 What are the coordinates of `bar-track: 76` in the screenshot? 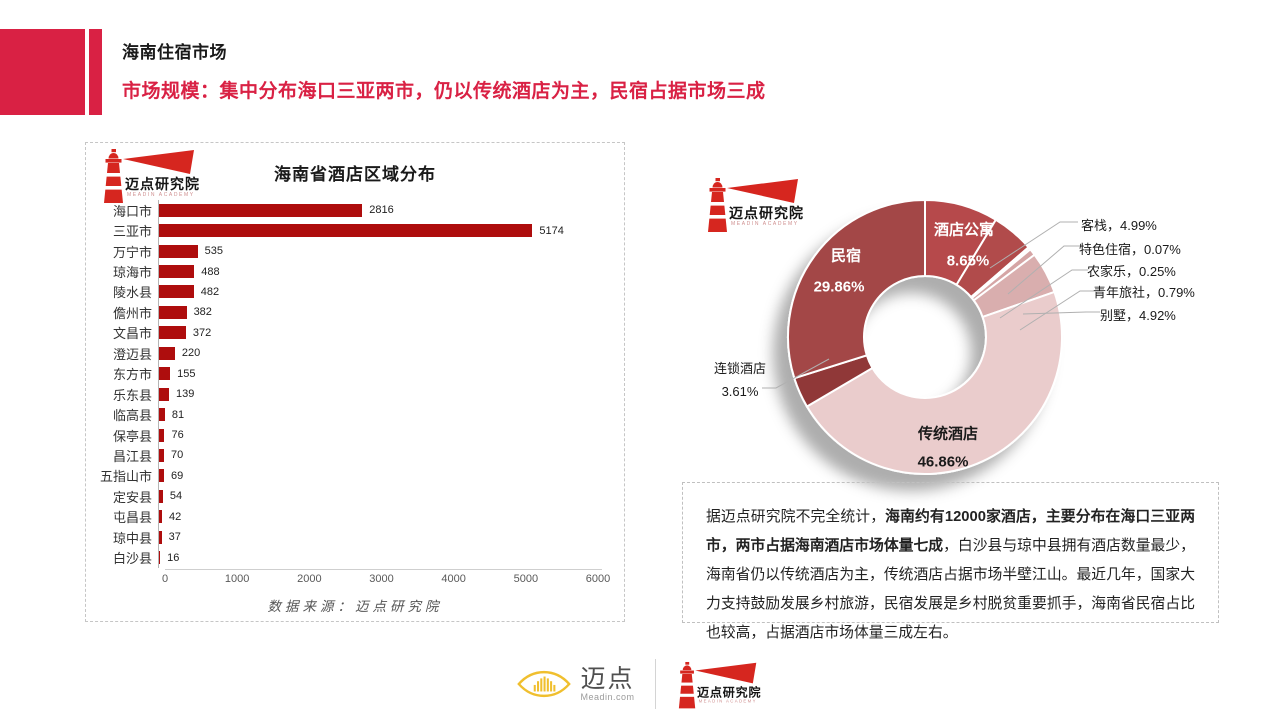 It's located at (384, 435).